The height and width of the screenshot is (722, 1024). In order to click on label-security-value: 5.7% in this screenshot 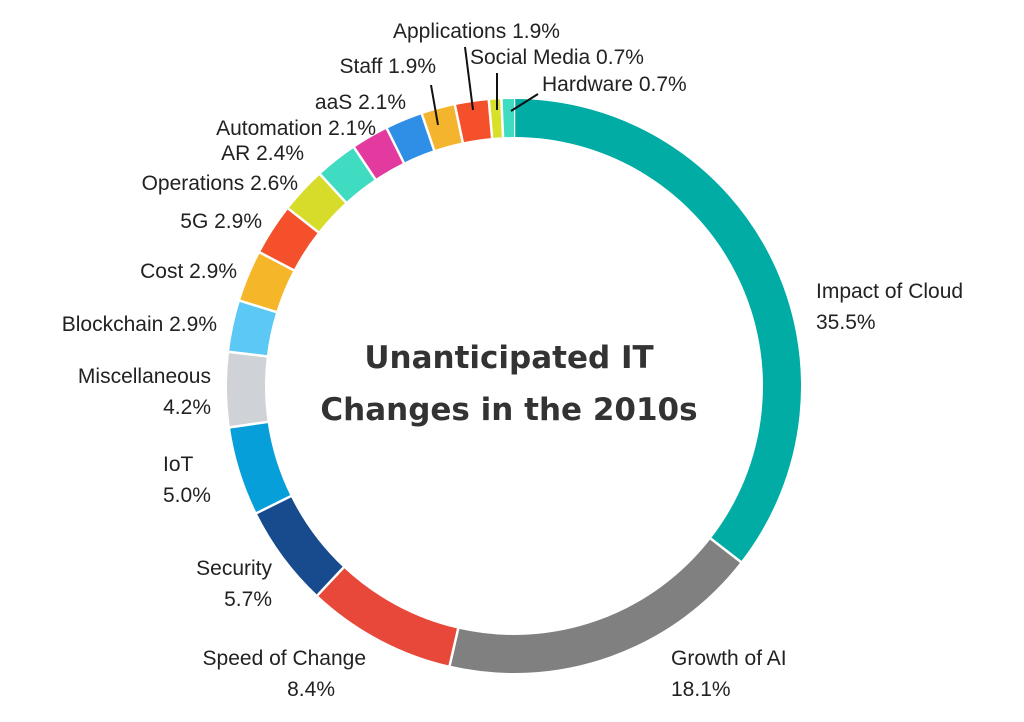, I will do `click(248, 599)`.